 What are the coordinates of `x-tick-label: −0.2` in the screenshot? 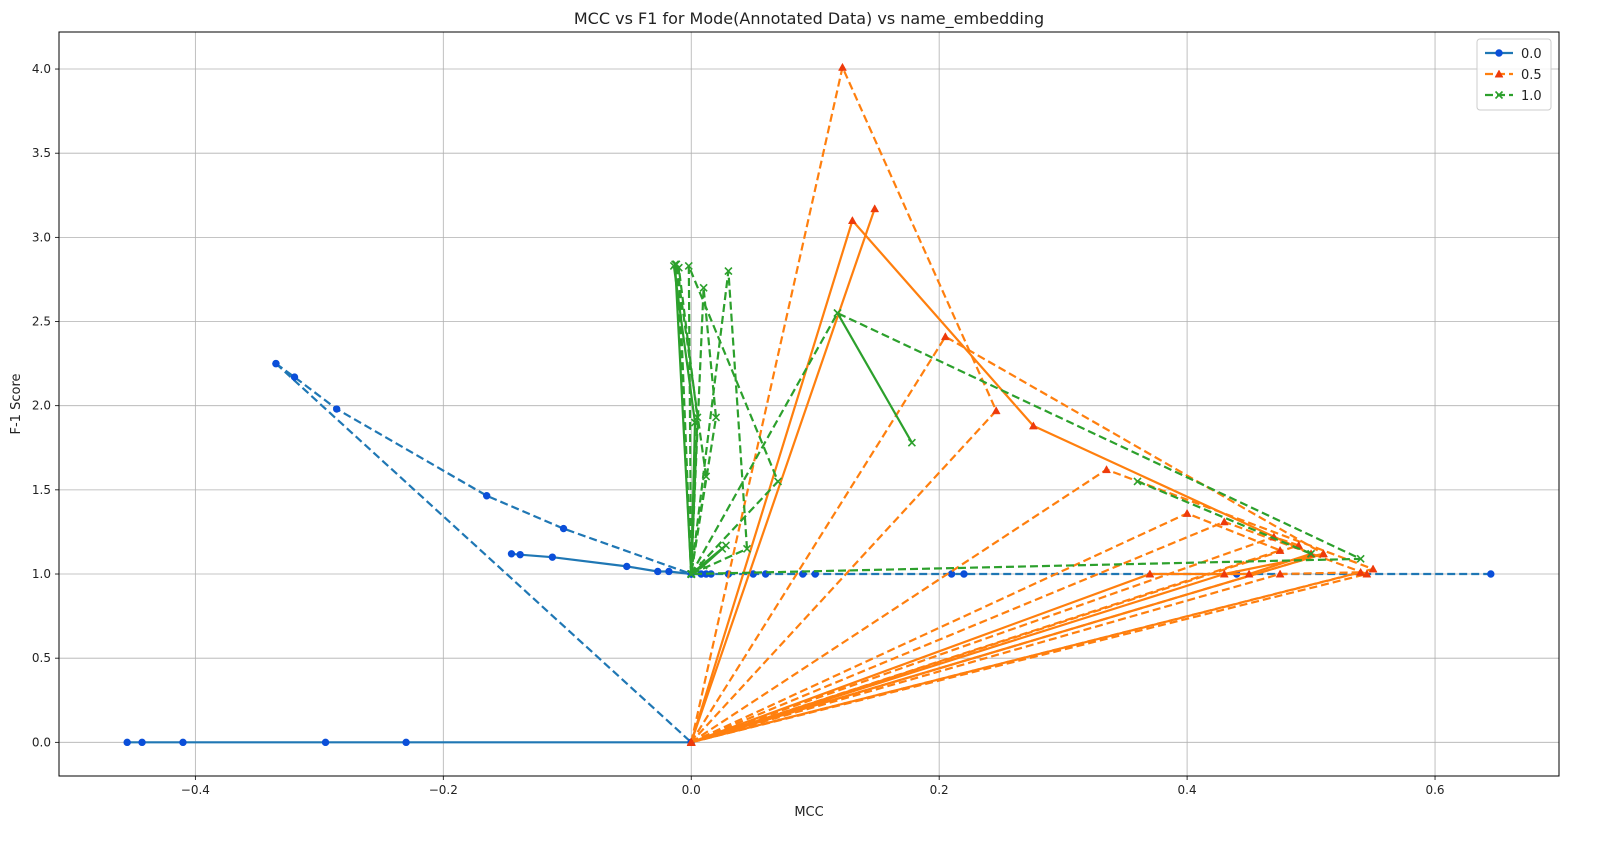 It's located at (443, 790).